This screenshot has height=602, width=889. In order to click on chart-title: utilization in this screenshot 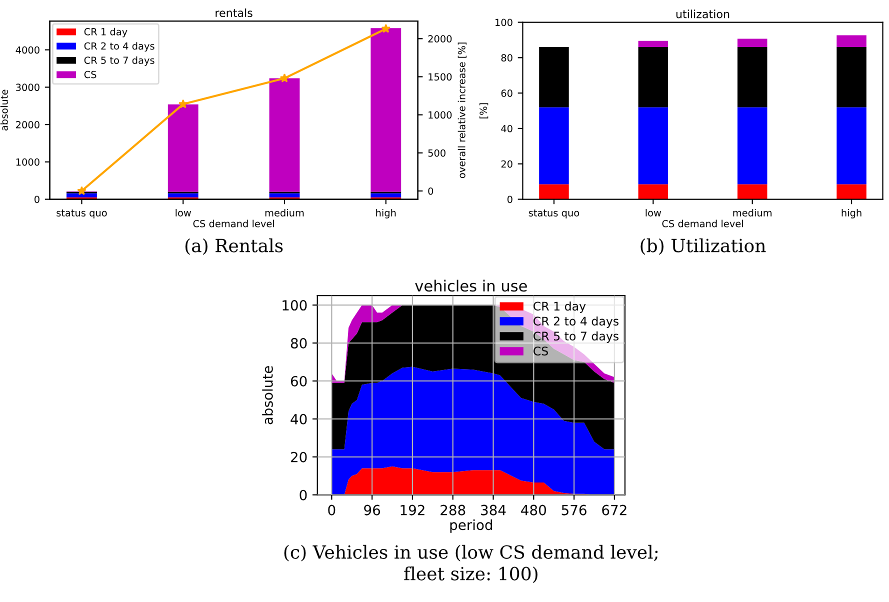, I will do `click(703, 14)`.